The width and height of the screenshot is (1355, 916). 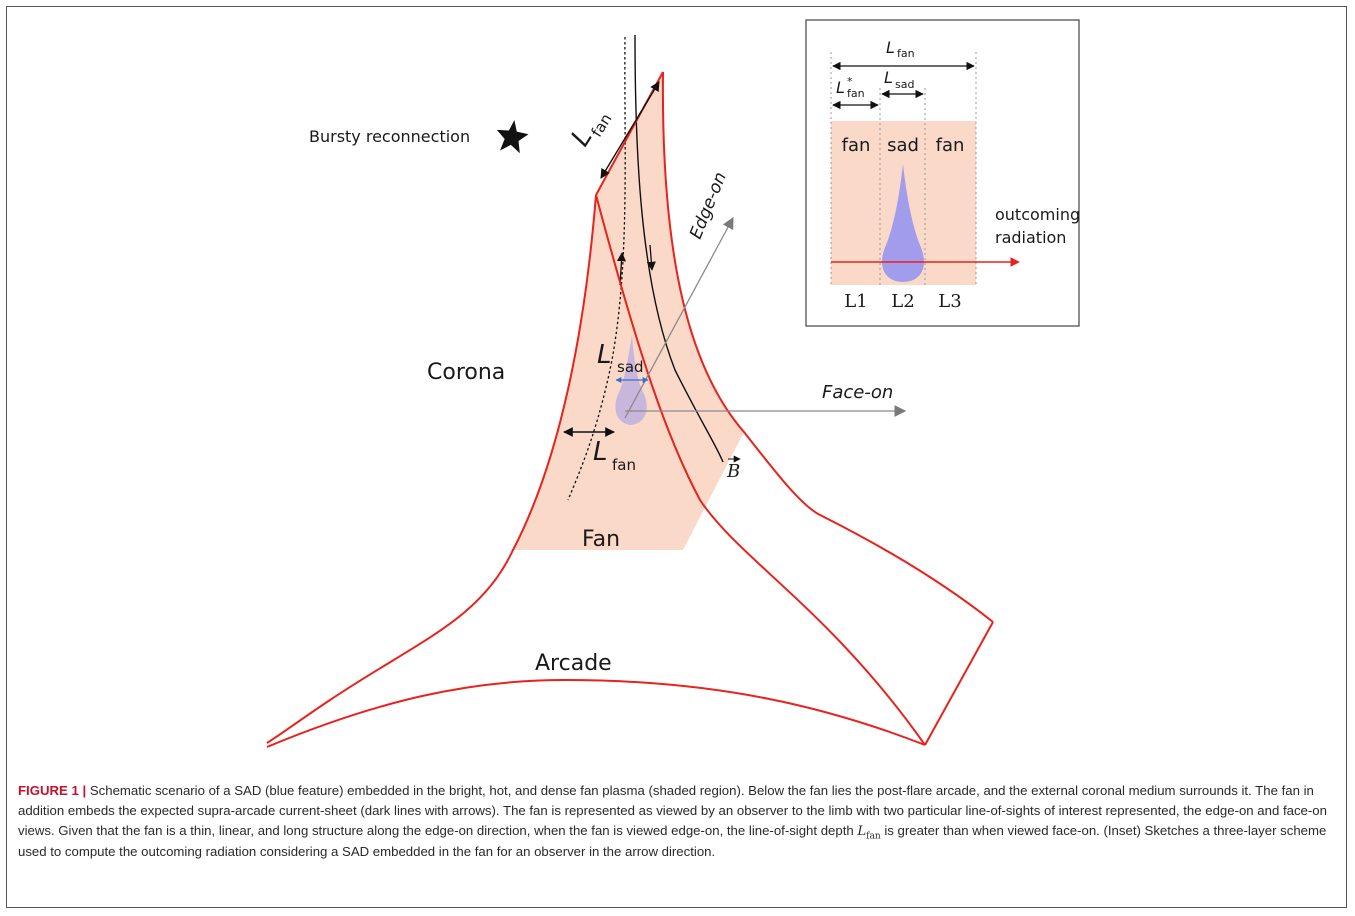 What do you see at coordinates (856, 93) in the screenshot?
I see `inset-l-fan-star-sub: fan` at bounding box center [856, 93].